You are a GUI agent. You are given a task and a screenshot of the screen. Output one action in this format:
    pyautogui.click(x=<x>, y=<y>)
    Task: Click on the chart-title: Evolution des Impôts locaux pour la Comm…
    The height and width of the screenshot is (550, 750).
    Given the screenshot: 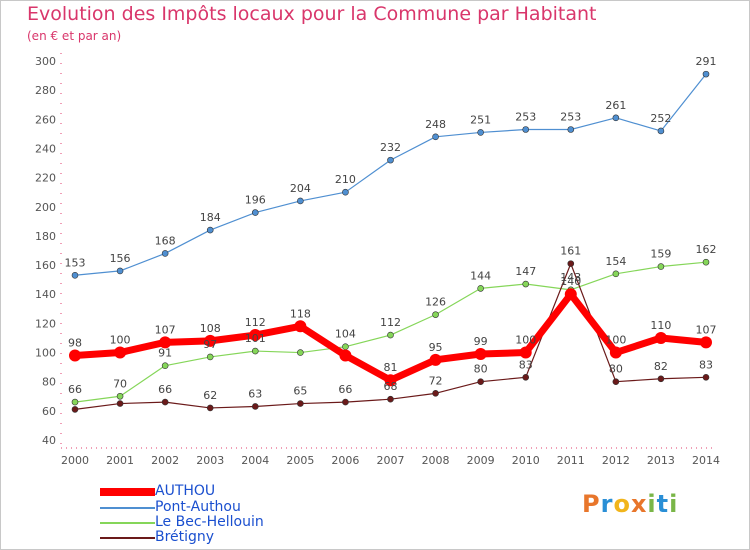 What is the action you would take?
    pyautogui.click(x=312, y=14)
    